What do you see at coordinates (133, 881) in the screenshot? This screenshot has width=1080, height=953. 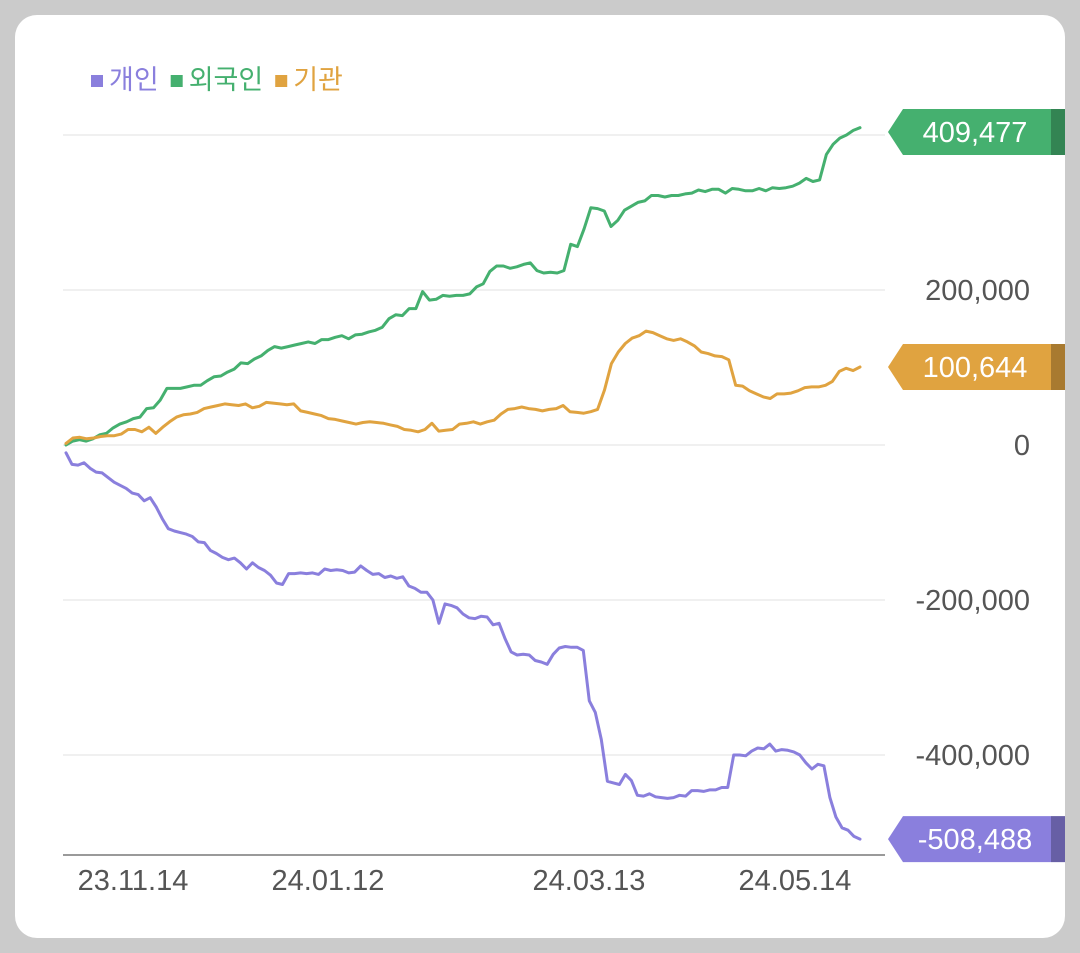 I see `x-tick-label-0: 23.11.14` at bounding box center [133, 881].